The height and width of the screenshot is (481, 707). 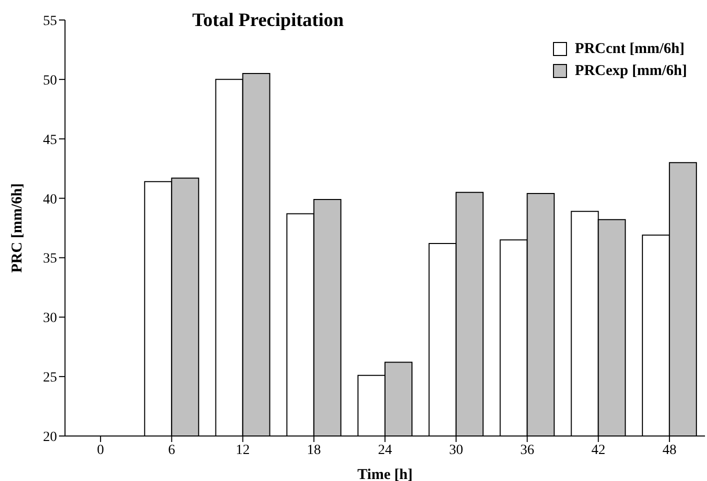 I want to click on y-tick-label: 30, so click(x=50, y=318).